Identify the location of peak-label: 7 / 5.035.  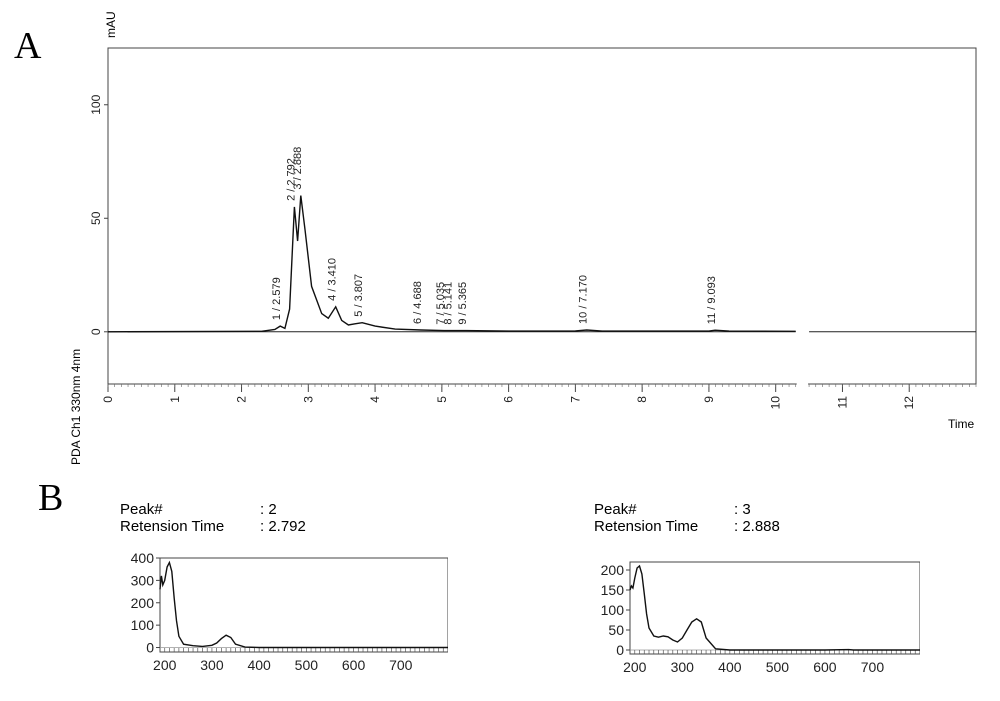
(441, 303).